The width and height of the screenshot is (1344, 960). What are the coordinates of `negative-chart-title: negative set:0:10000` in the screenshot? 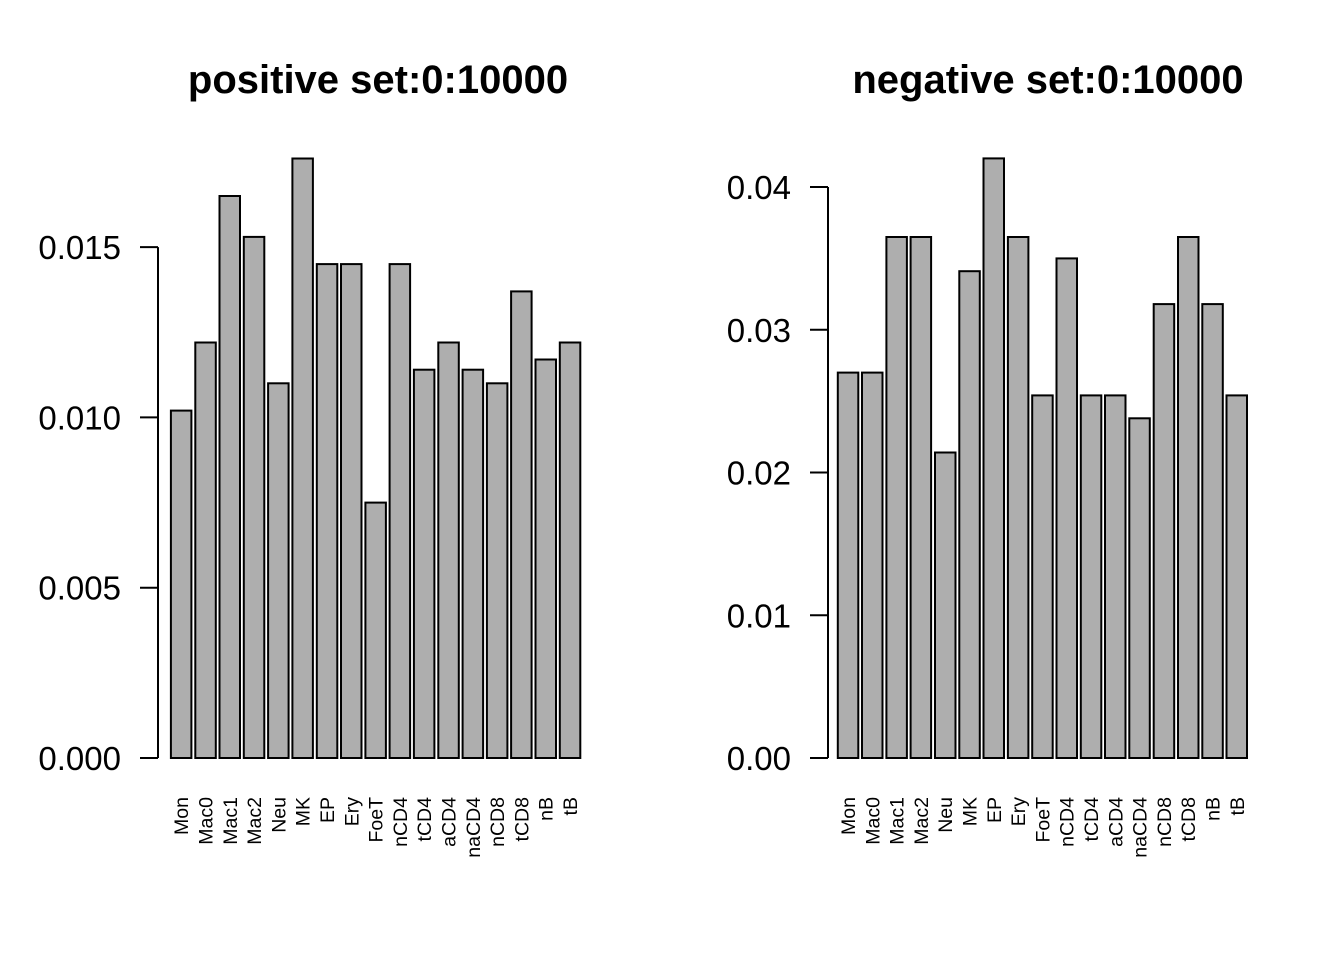 It's located at (1048, 80).